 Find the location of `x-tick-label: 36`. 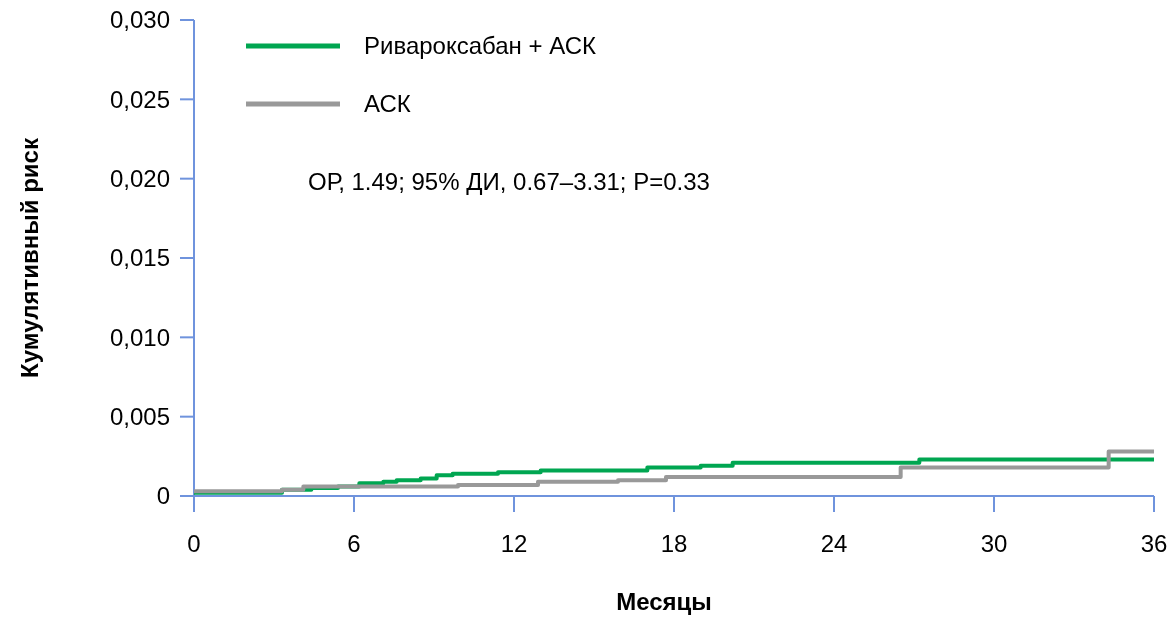

x-tick-label: 36 is located at coordinates (1154, 543).